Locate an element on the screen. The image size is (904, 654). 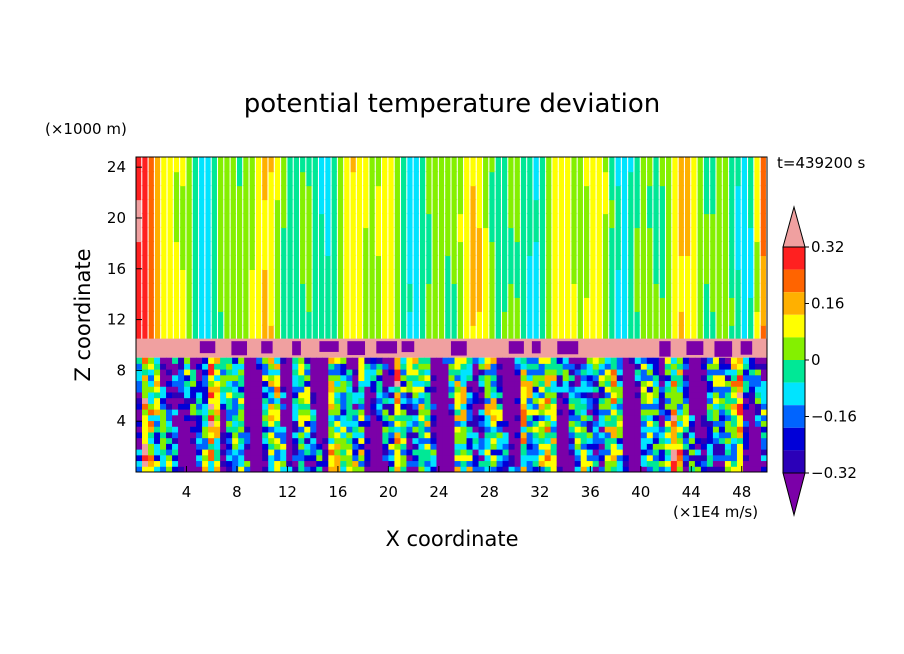
colorbar-tick-label: −0.32 is located at coordinates (834, 473).